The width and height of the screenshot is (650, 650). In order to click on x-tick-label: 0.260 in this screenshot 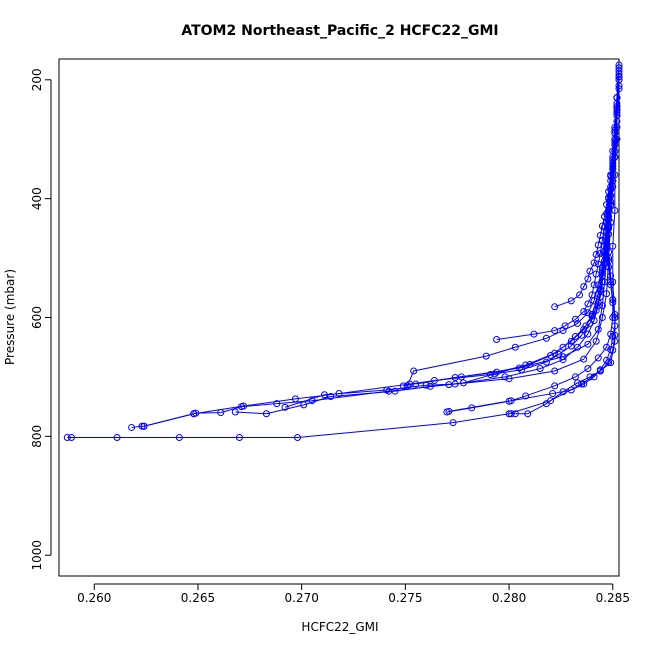, I will do `click(94, 598)`.